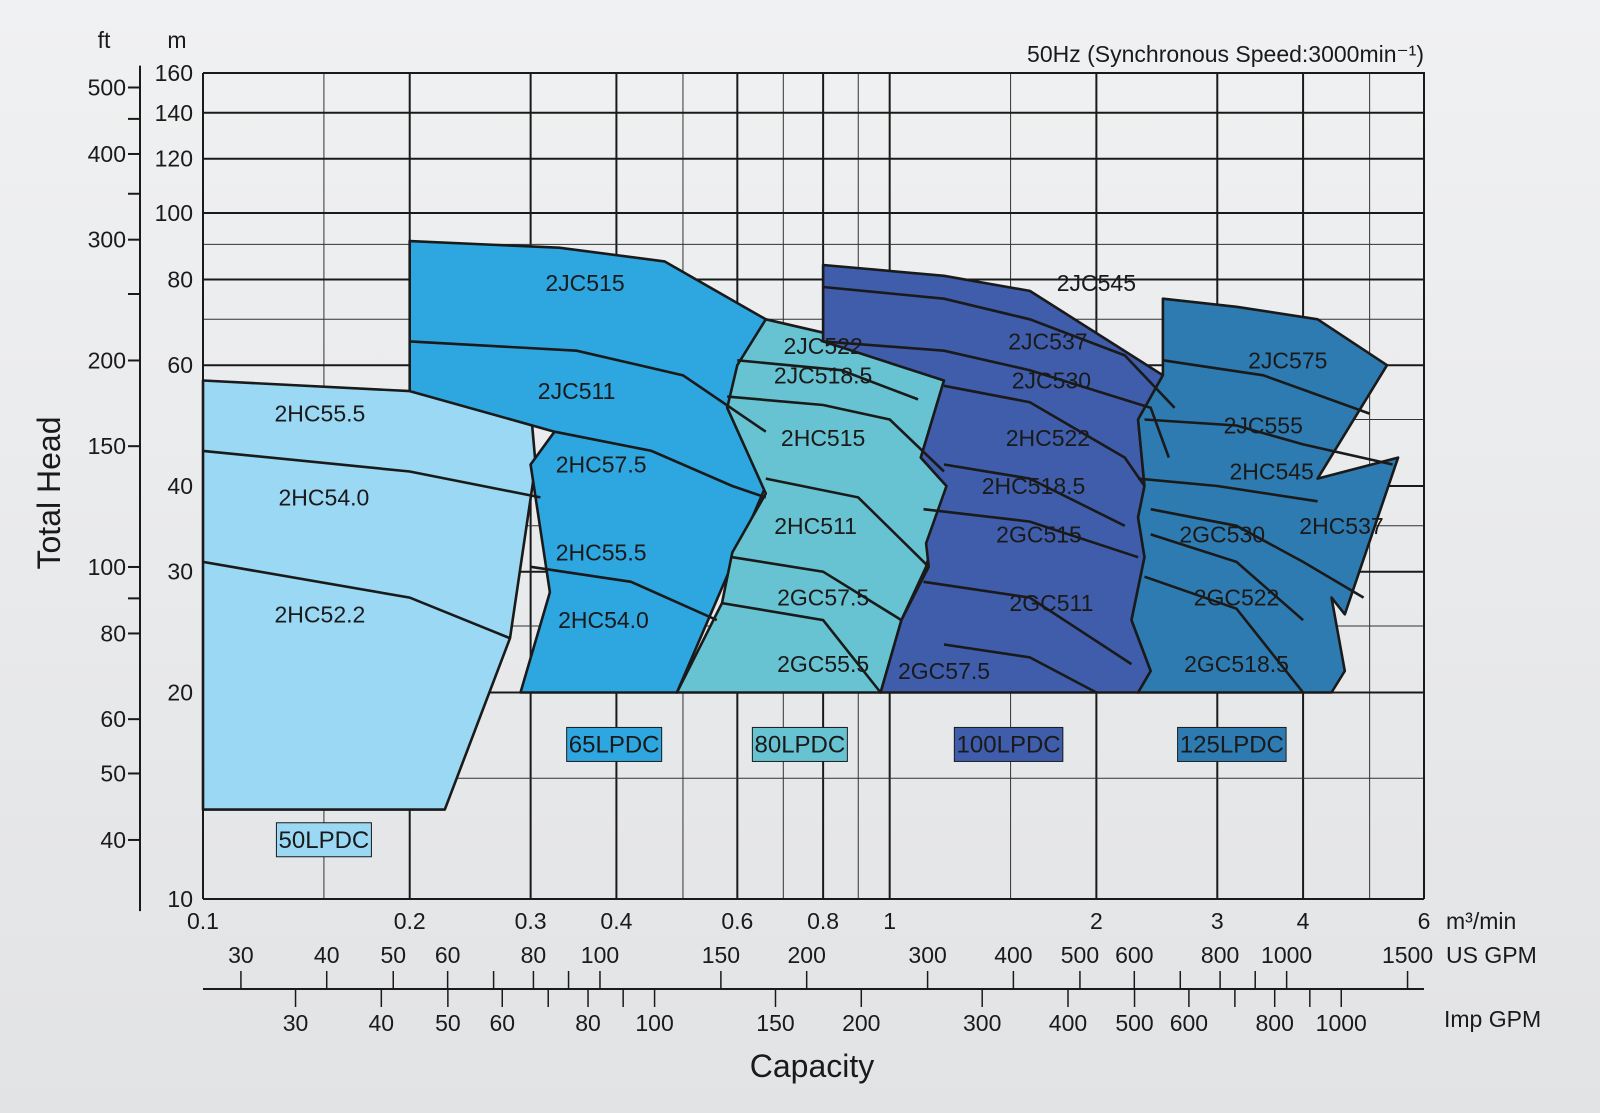 The width and height of the screenshot is (1600, 1113). Describe the element at coordinates (1222, 534) in the screenshot. I see `model-label-2GC530: 2GC530` at that location.